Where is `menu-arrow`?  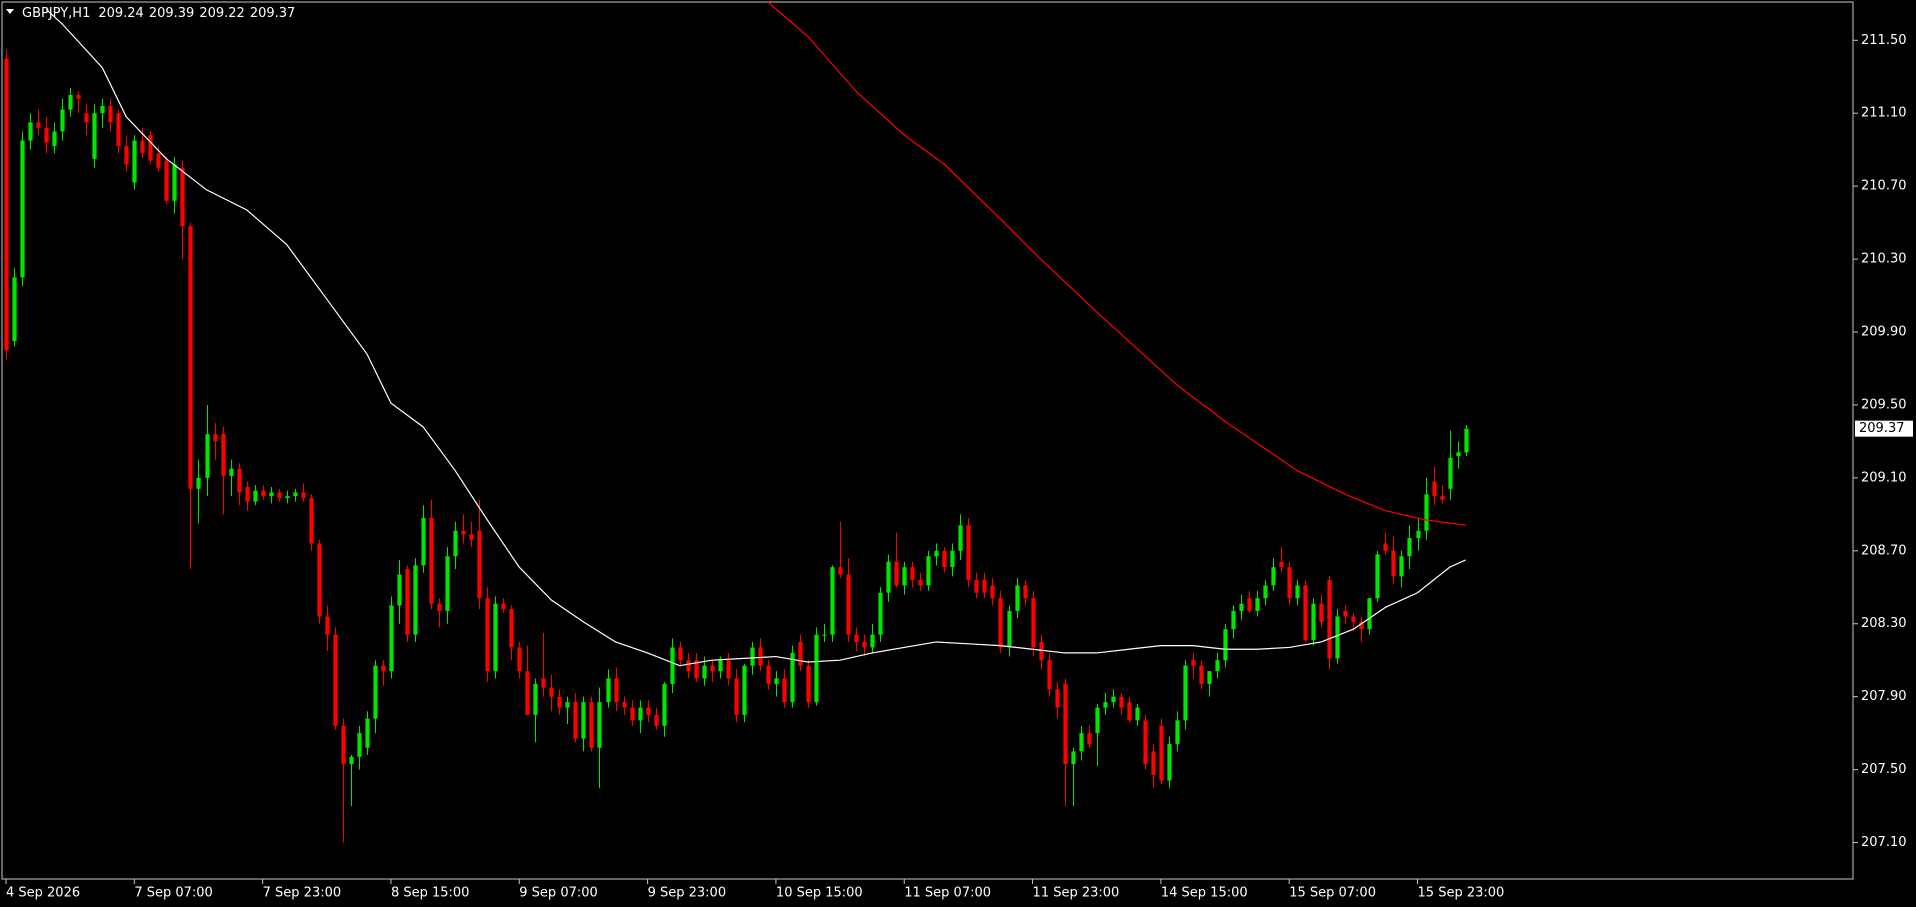 menu-arrow is located at coordinates (10, 11).